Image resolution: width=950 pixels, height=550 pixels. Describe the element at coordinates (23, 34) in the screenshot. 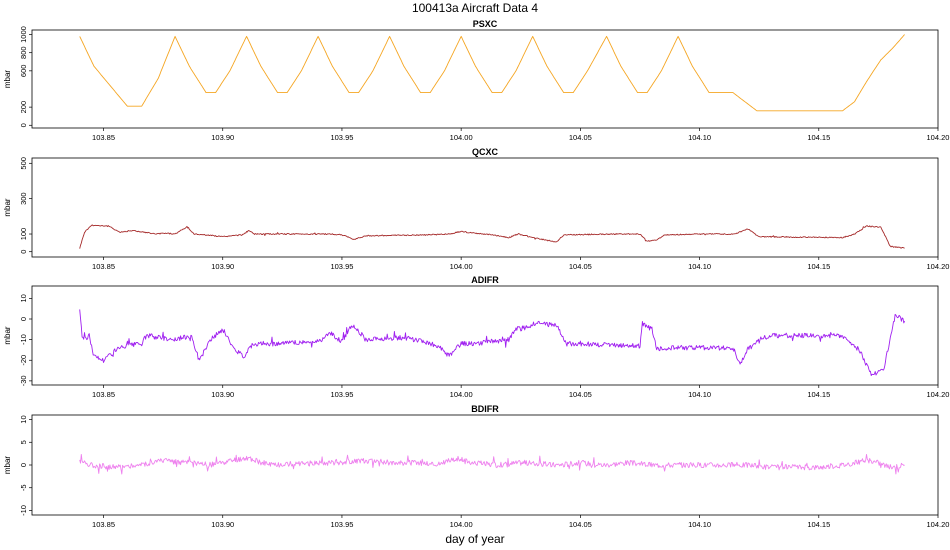

I see `y-tick-label: 1000` at that location.